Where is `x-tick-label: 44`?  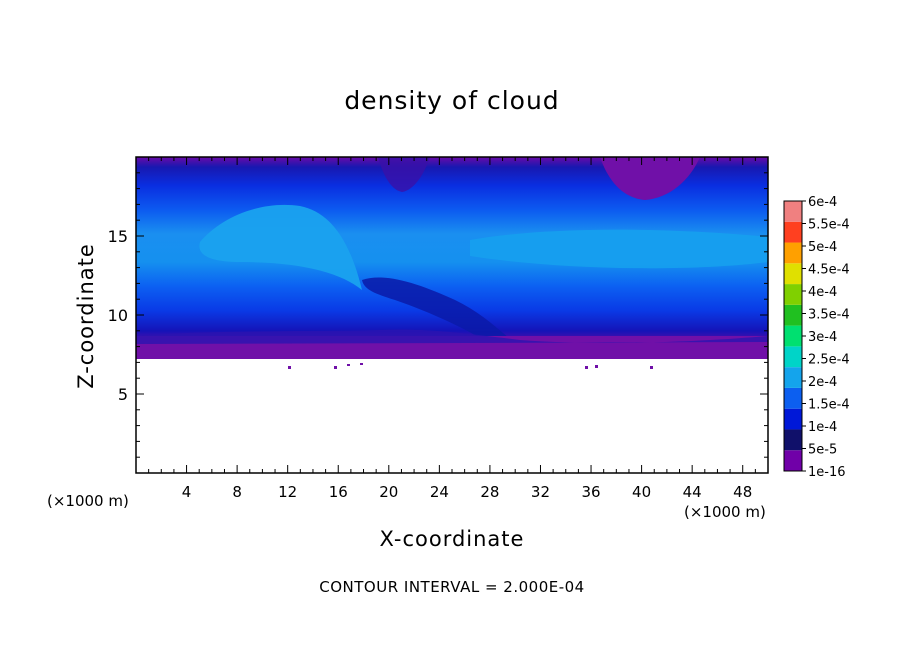
x-tick-label: 44 is located at coordinates (692, 492).